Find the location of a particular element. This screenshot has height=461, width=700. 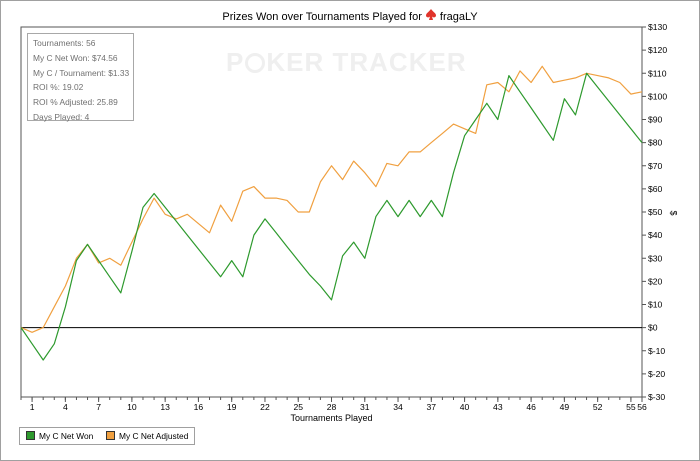

stat-tournaments: Tournaments: 56 is located at coordinates (64, 43).